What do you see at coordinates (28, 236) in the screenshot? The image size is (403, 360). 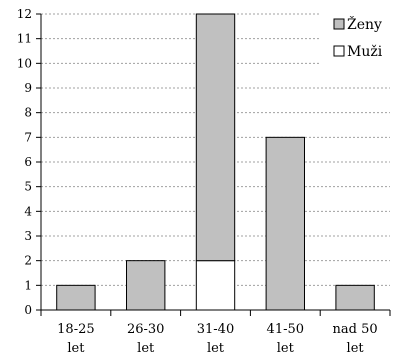 I see `y-tick-label-3: 3` at bounding box center [28, 236].